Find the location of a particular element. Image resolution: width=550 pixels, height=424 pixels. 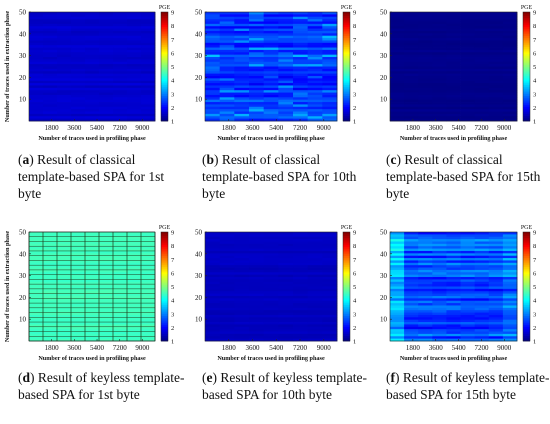

caption-tag: f is located at coordinates (393, 377).